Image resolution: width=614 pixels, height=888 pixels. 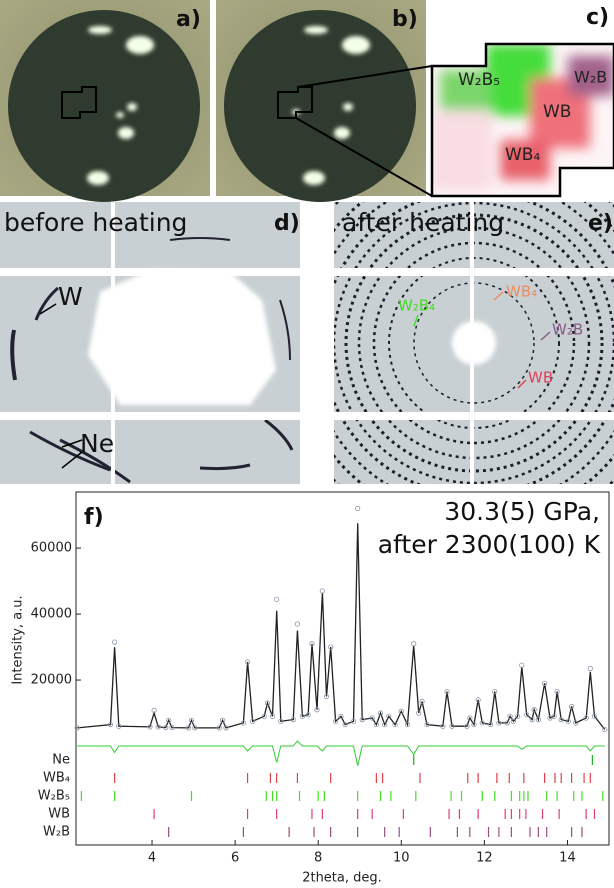 What do you see at coordinates (18, 639) in the screenshot?
I see `y-axis-label: Intensity, a.u.` at bounding box center [18, 639].